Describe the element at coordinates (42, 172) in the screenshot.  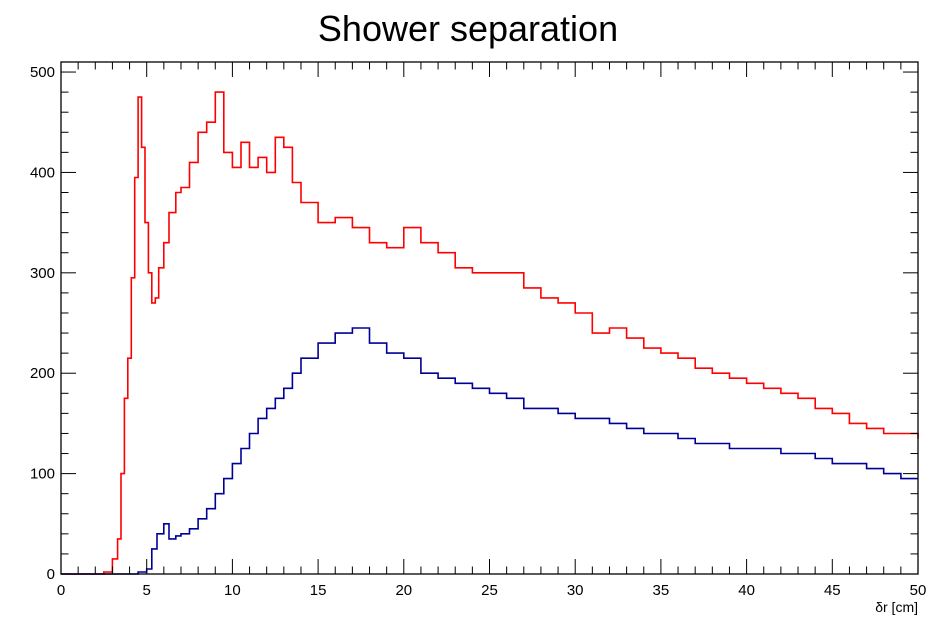
I see `y-tick-label: 400` at that location.